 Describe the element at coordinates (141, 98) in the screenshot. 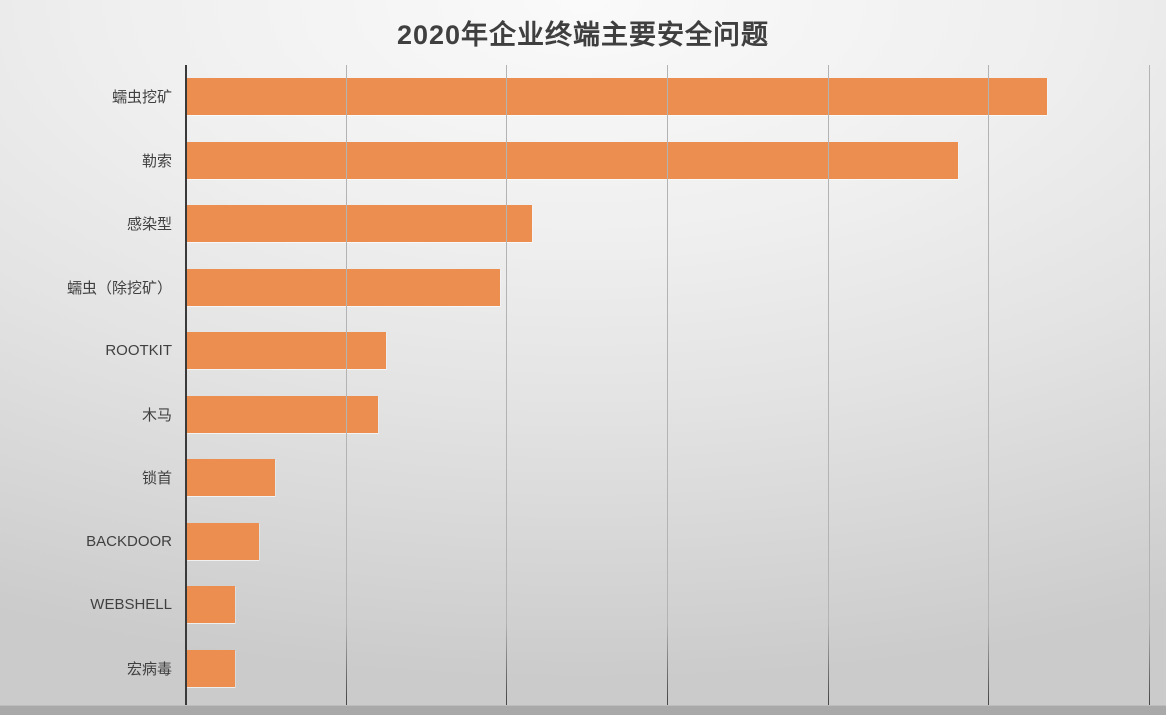

I see `category-label: 蠕虫挖矿` at that location.